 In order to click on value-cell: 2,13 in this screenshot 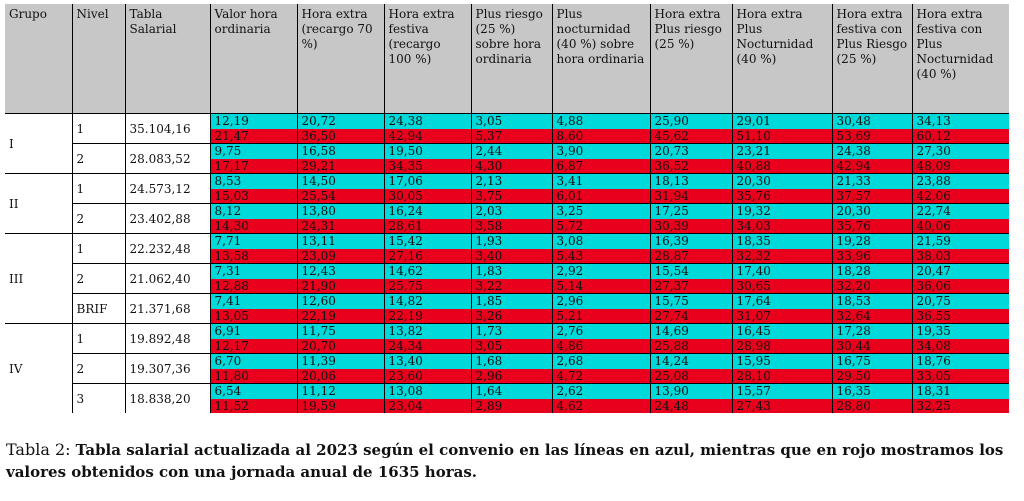, I will do `click(512, 181)`.